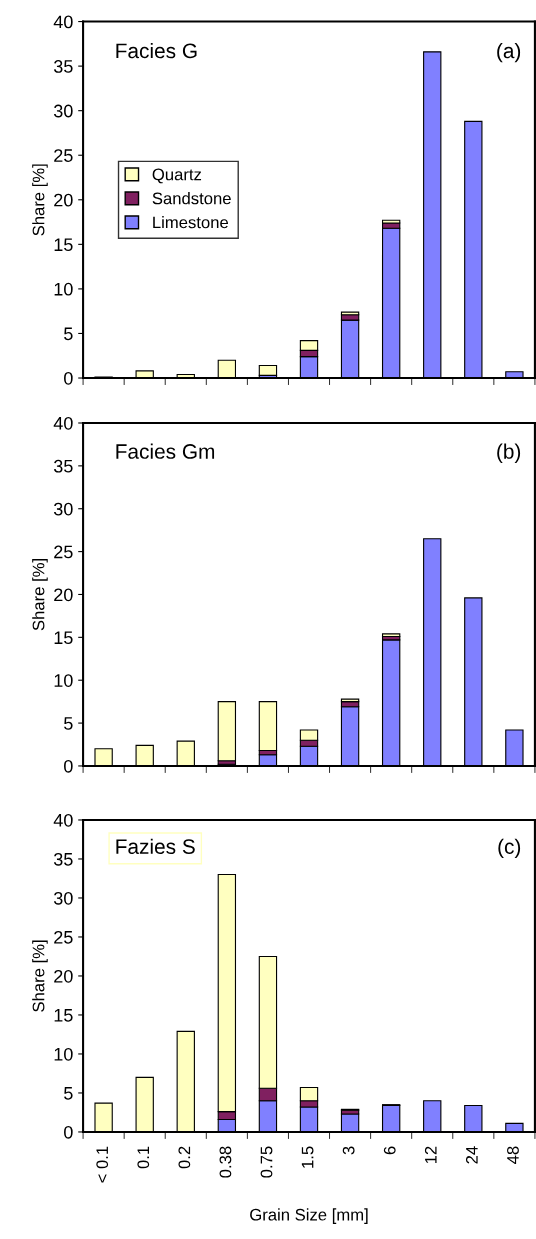 The width and height of the screenshot is (536, 1239). Describe the element at coordinates (102, 1164) in the screenshot. I see `x-tick-label: < 0.1` at that location.